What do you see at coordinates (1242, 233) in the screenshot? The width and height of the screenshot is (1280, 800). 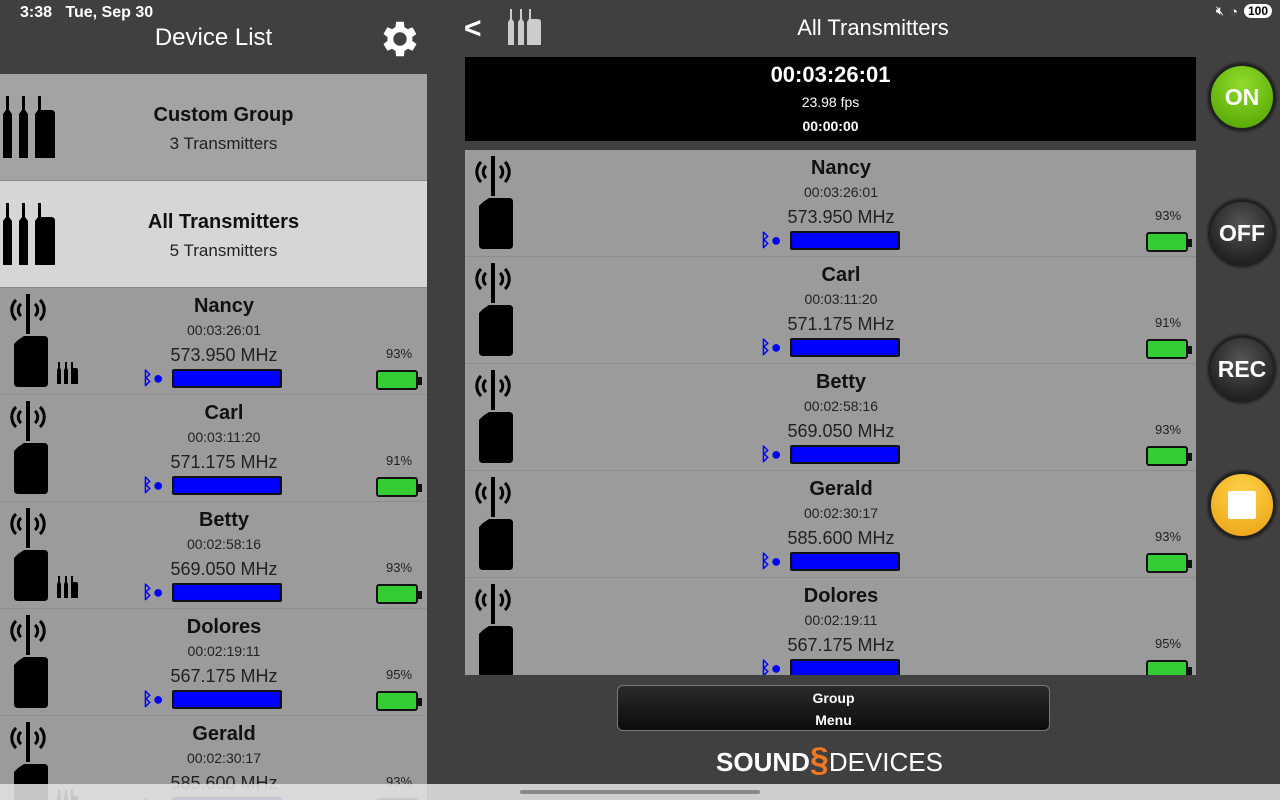 I see `off-button: OFF` at bounding box center [1242, 233].